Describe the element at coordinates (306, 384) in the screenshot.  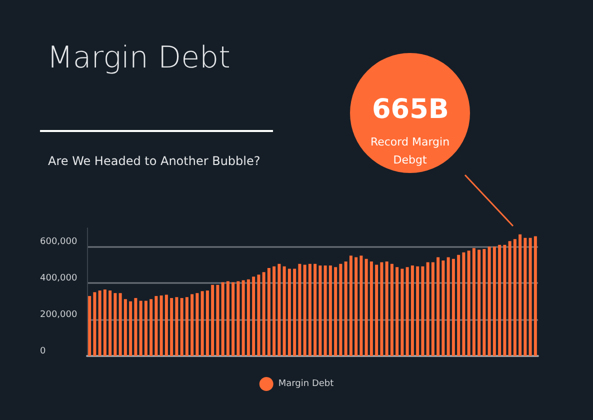
I see `legend-label: Margin Debt` at that location.